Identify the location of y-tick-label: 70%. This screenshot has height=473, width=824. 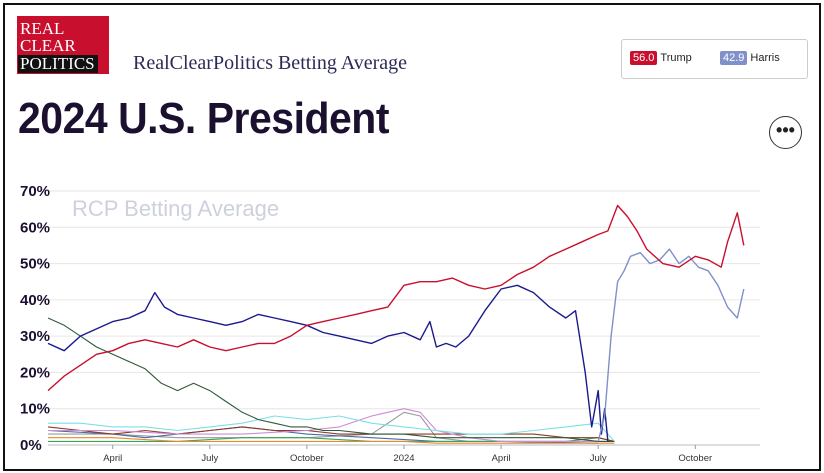
(35, 191).